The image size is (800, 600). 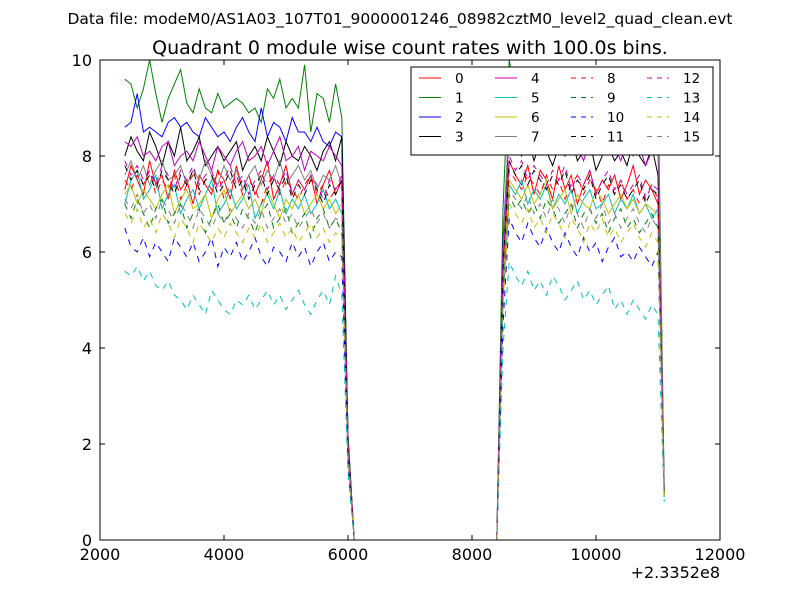 I want to click on legend-label-12: 12, so click(x=691, y=79).